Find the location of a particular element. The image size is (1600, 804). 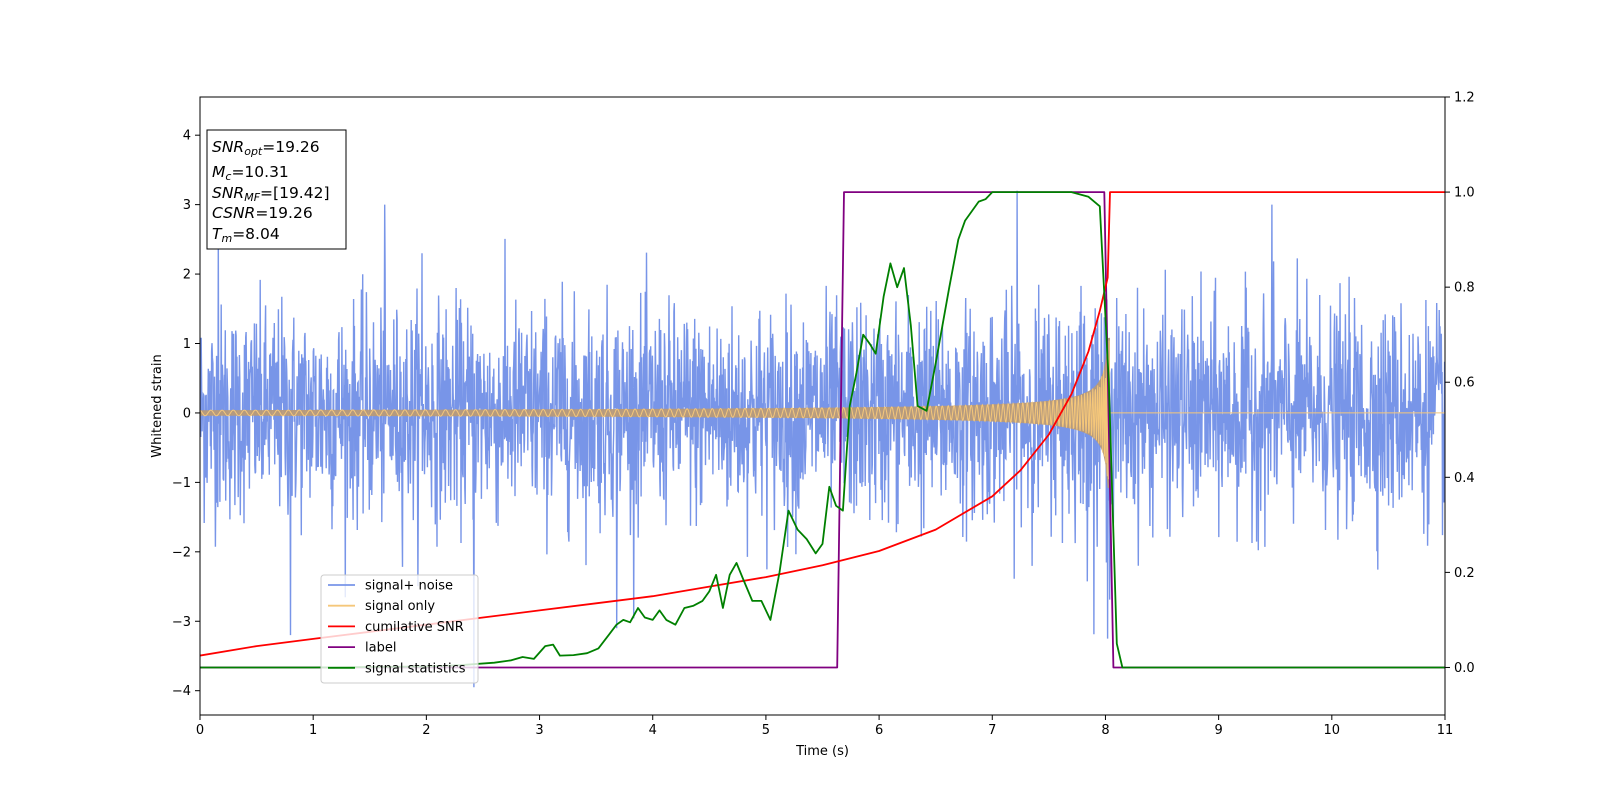

annotation-snr-mf: SNRMF=[19.42] is located at coordinates (271, 194).